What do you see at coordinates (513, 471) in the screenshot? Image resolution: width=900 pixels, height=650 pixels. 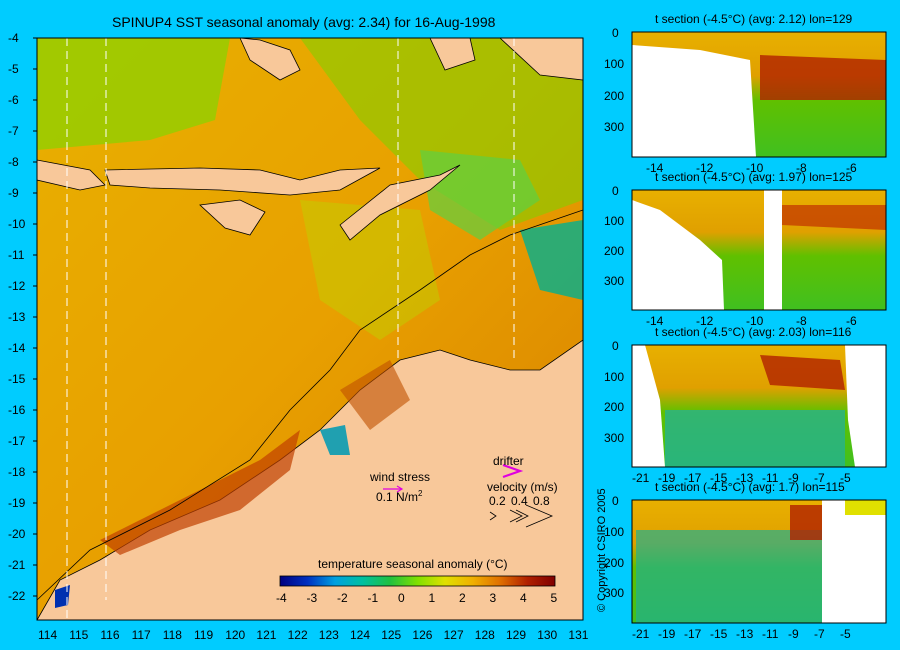 I see `drifter-symbol` at bounding box center [513, 471].